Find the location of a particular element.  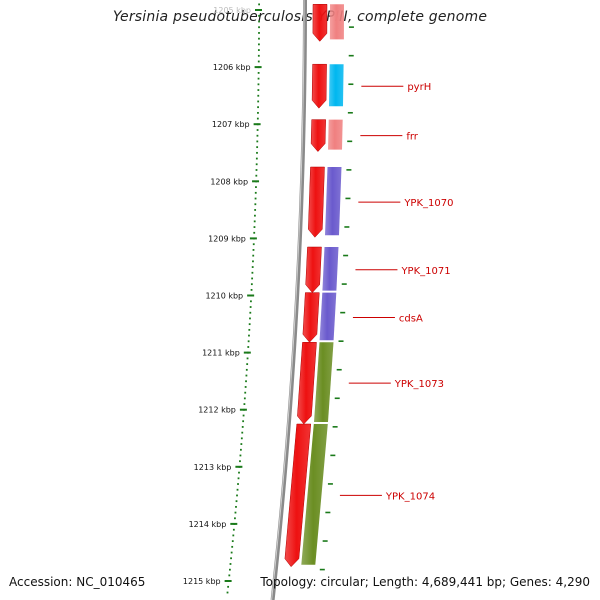

backbone-line is located at coordinates (288, 300).